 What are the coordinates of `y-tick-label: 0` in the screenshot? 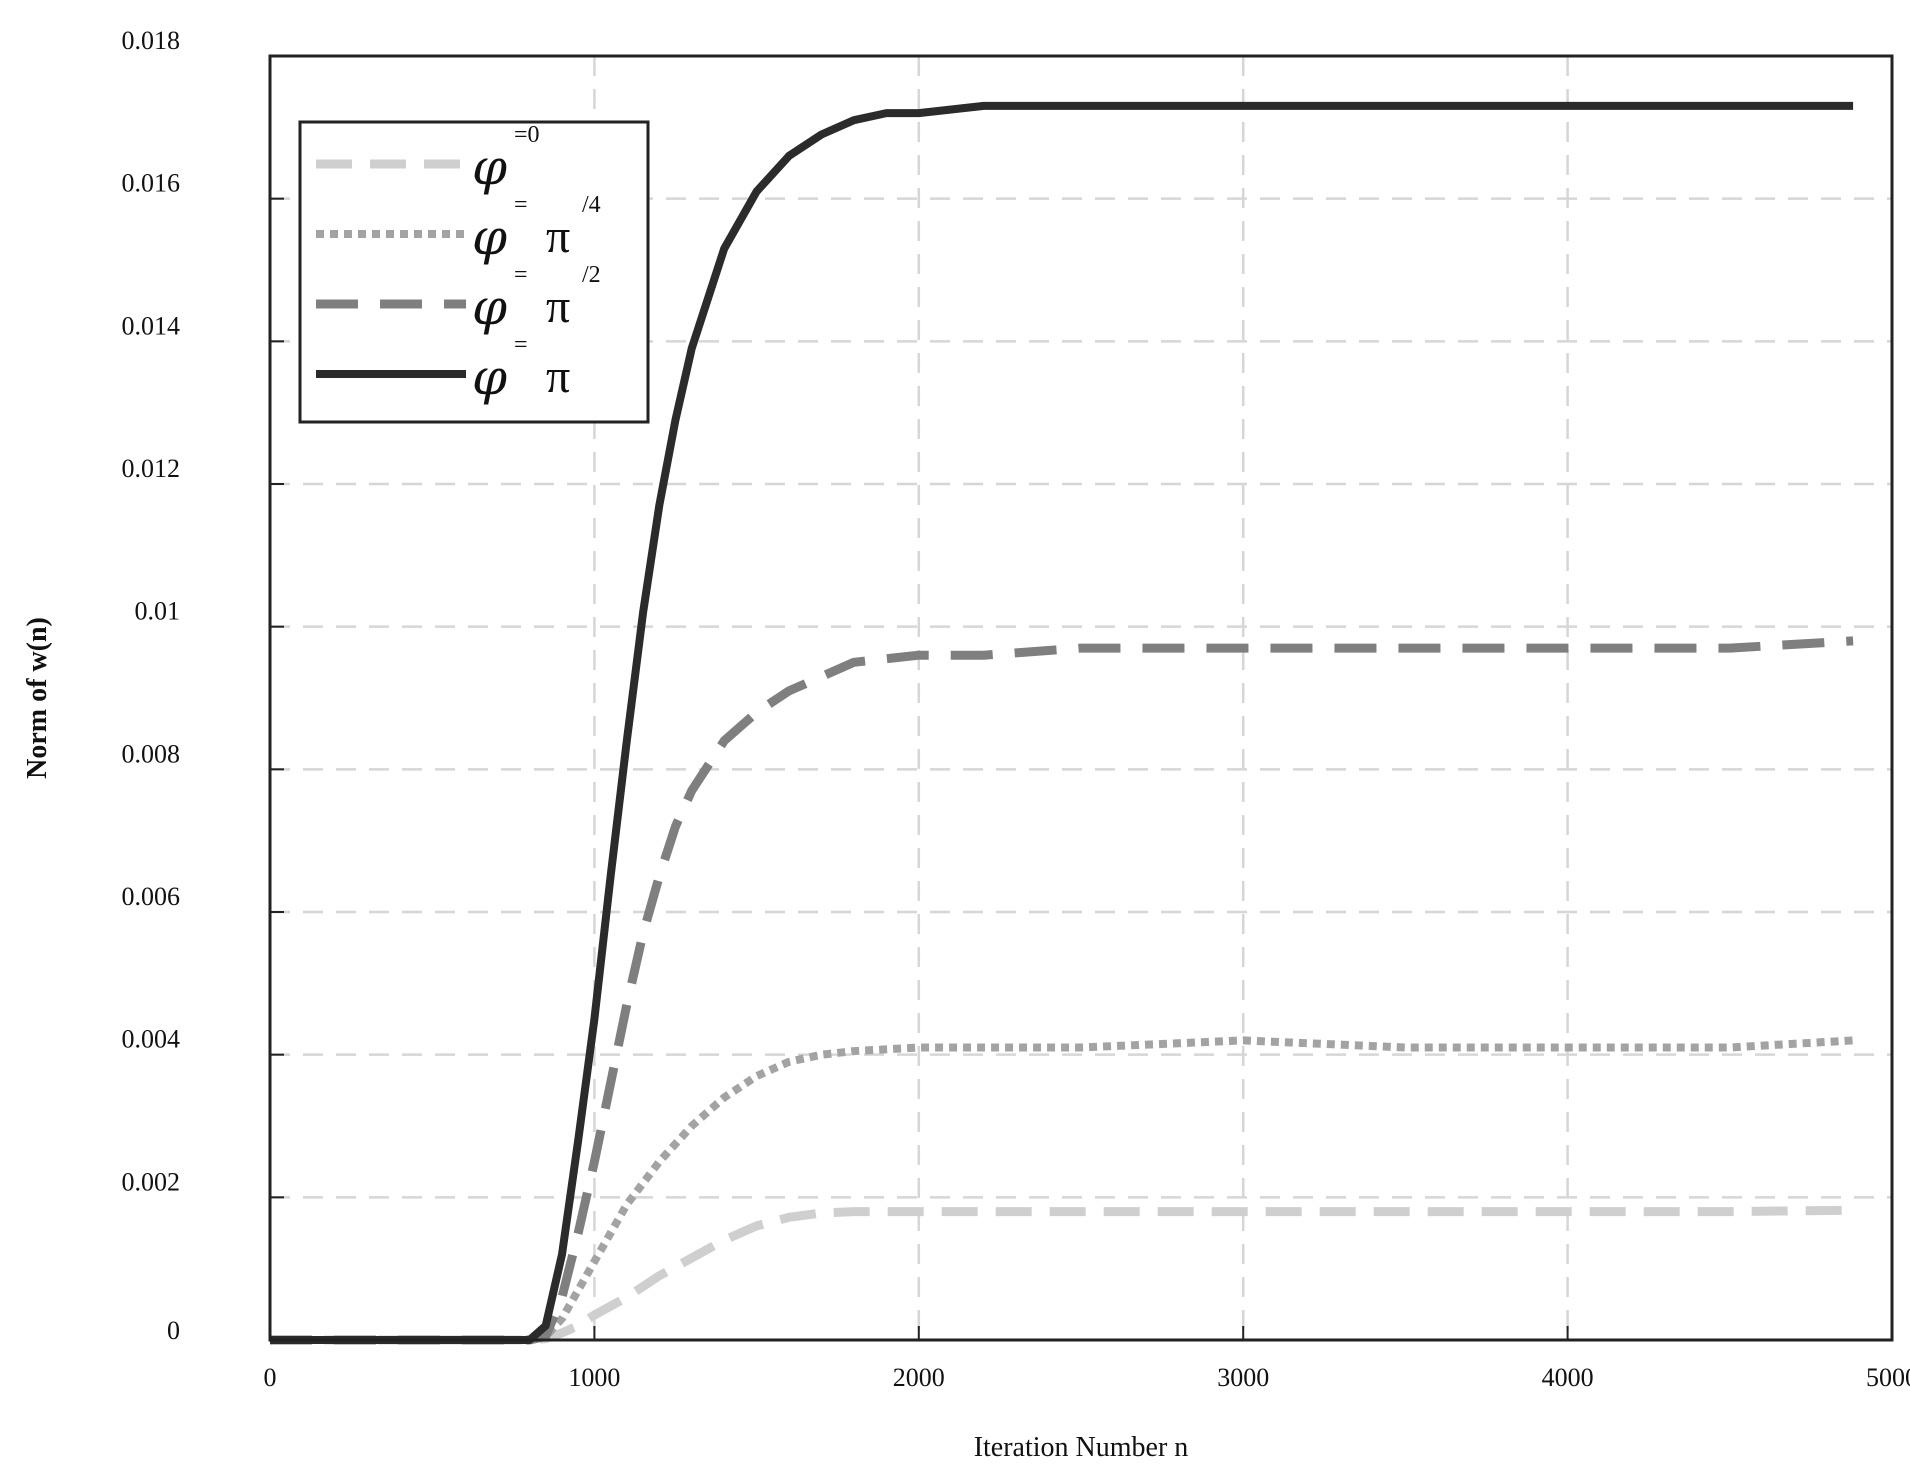 It's located at (173, 1330).